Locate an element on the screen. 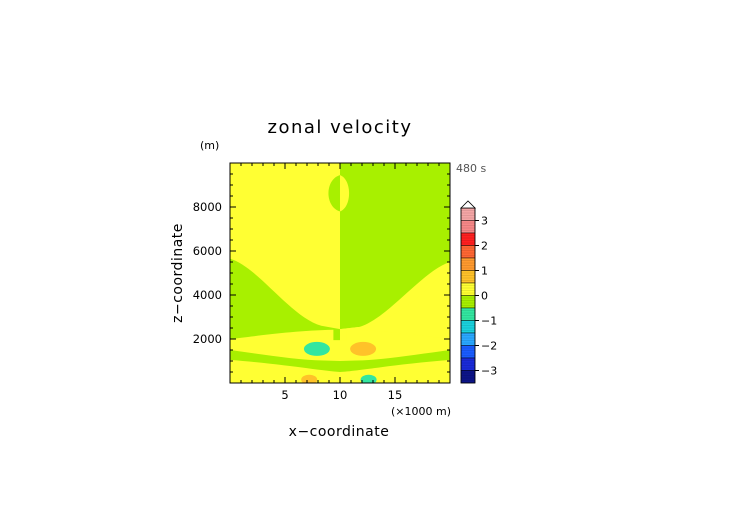  y-tick-label: 2000 is located at coordinates (207, 339).